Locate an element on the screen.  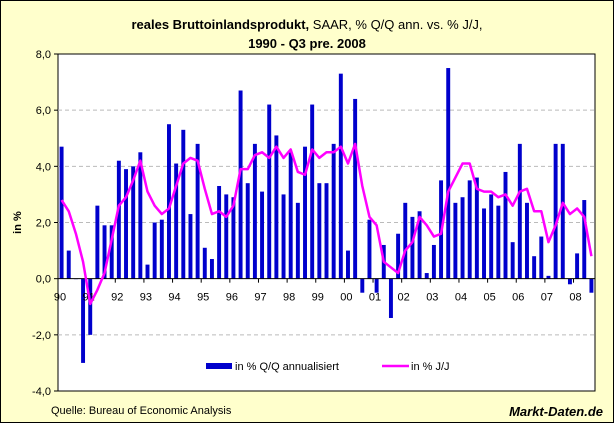
y-tick-label: 6,0 is located at coordinates (43, 111).